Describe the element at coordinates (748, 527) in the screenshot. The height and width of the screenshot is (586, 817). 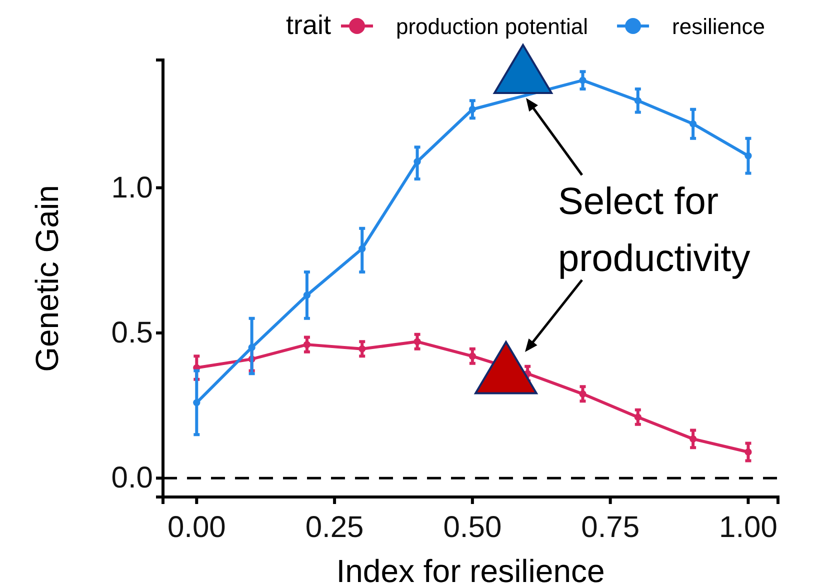
I see `x-tick-label: 1.00` at that location.